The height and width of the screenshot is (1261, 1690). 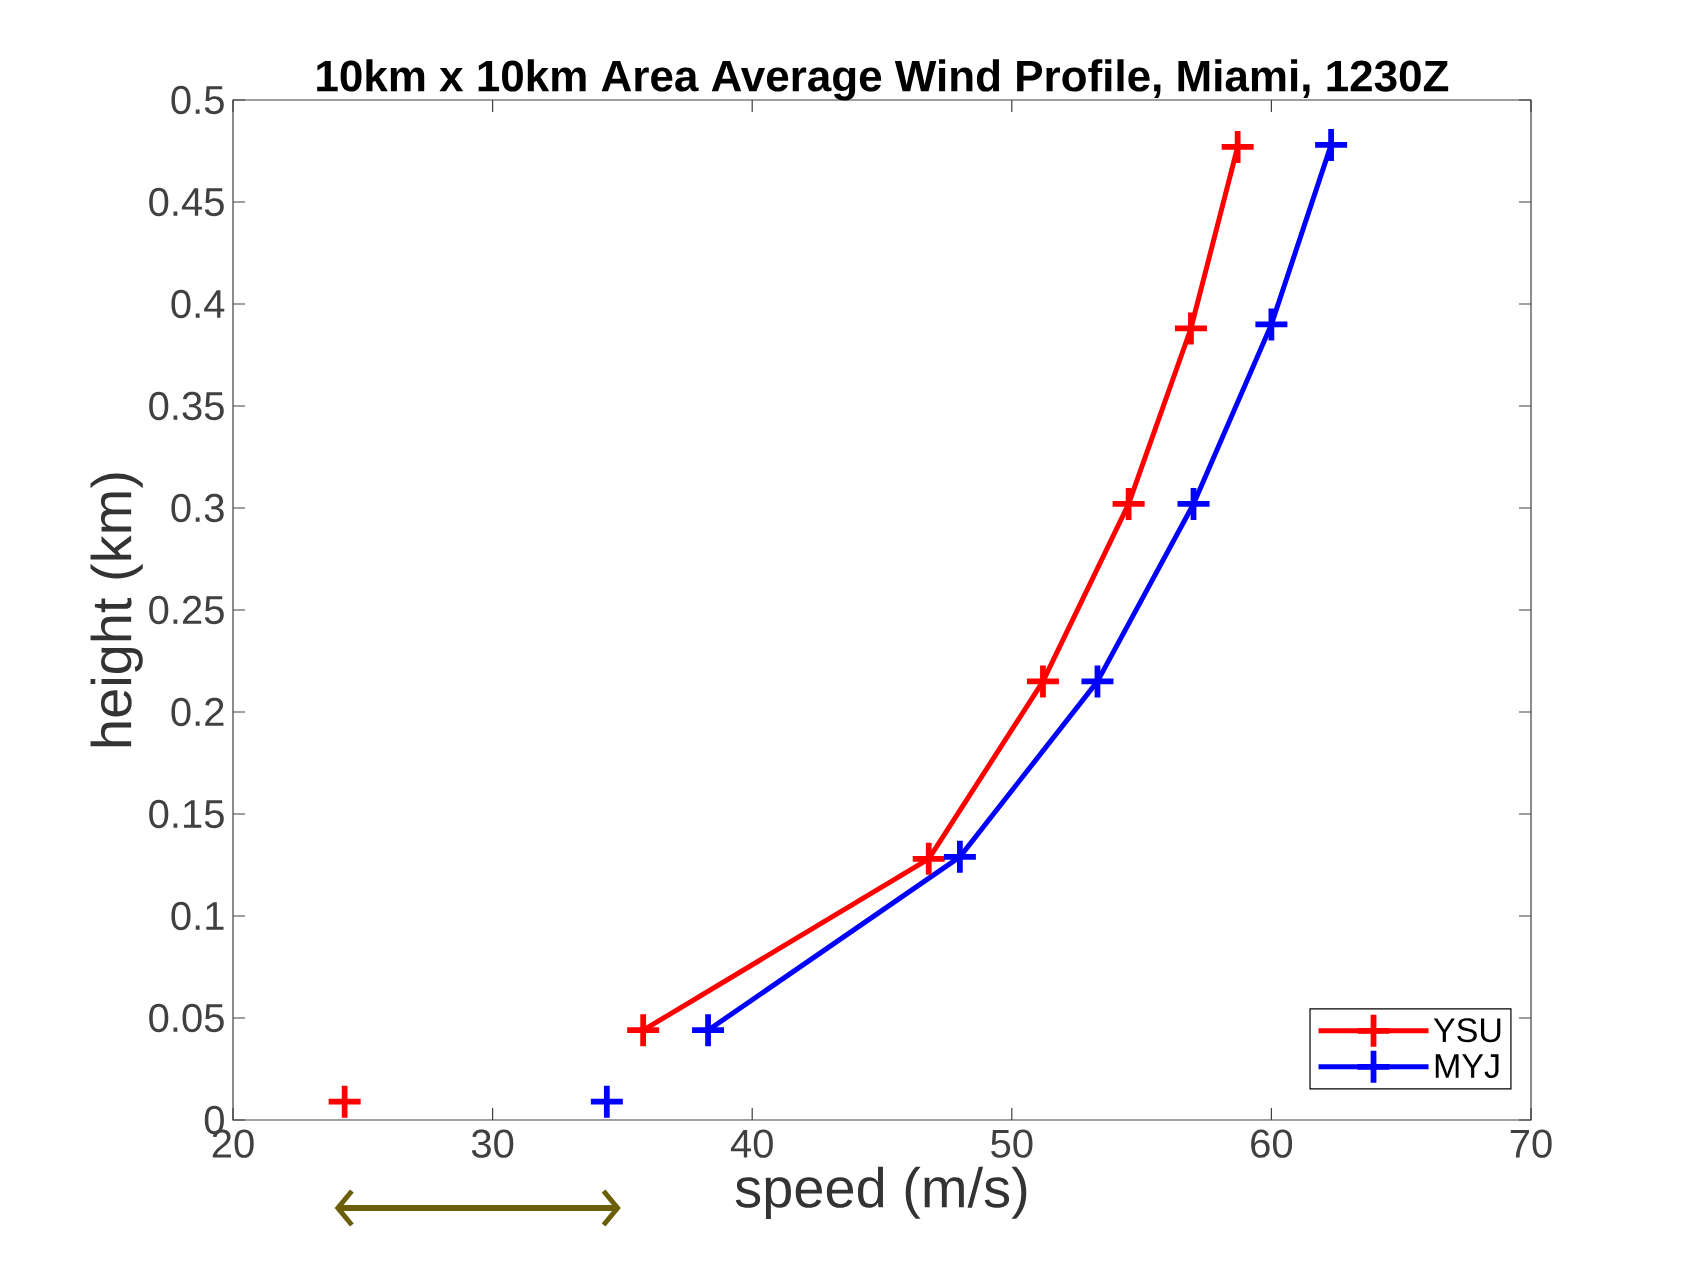 What do you see at coordinates (116, 610) in the screenshot?
I see `y-axis-title: height (km)` at bounding box center [116, 610].